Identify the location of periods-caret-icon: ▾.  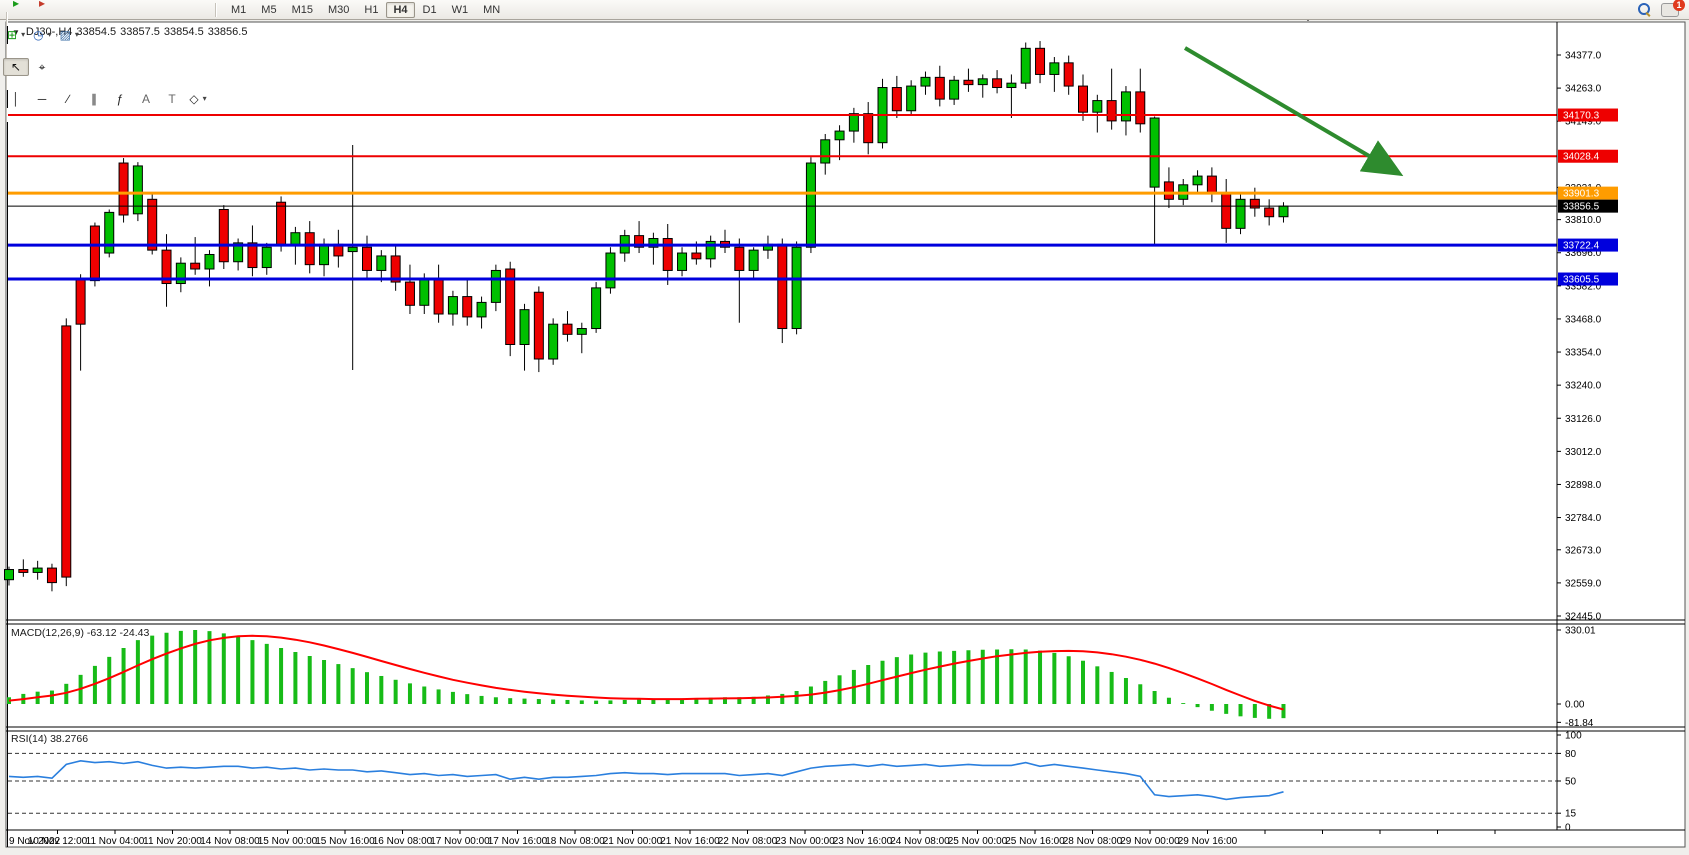
(49, 34).